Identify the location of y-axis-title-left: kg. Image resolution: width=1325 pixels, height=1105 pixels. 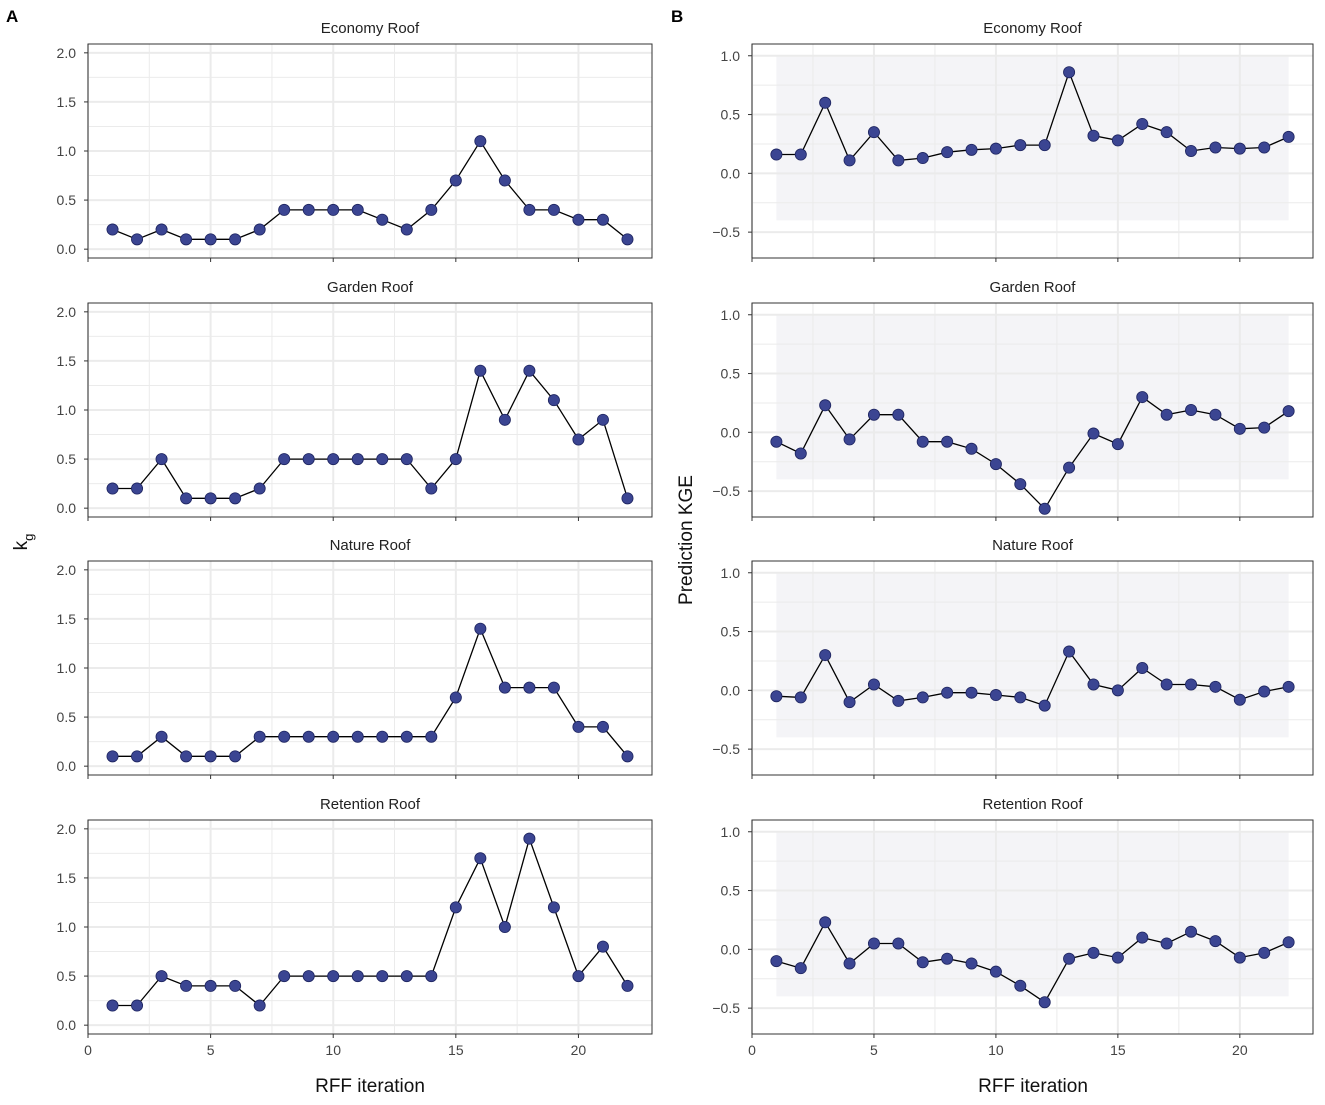
(23, 542).